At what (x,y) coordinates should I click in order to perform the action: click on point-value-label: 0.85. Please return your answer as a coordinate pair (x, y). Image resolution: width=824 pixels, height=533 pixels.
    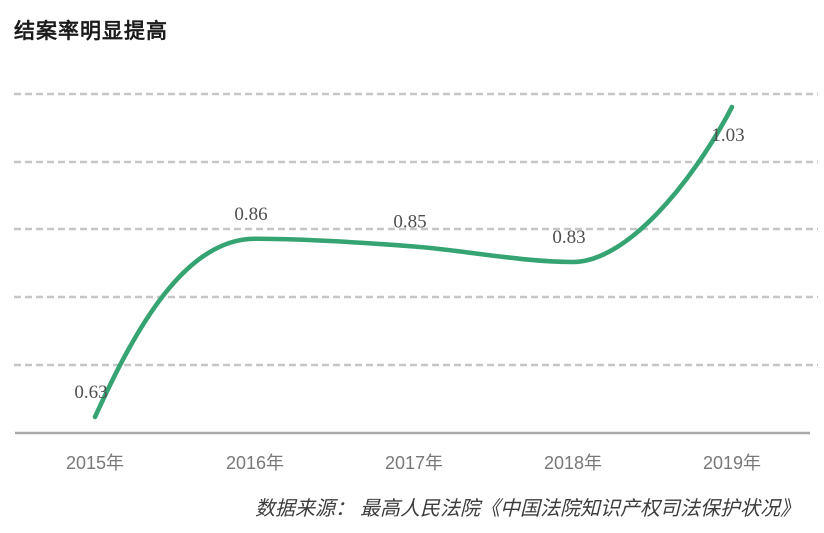
    Looking at the image, I should click on (409, 222).